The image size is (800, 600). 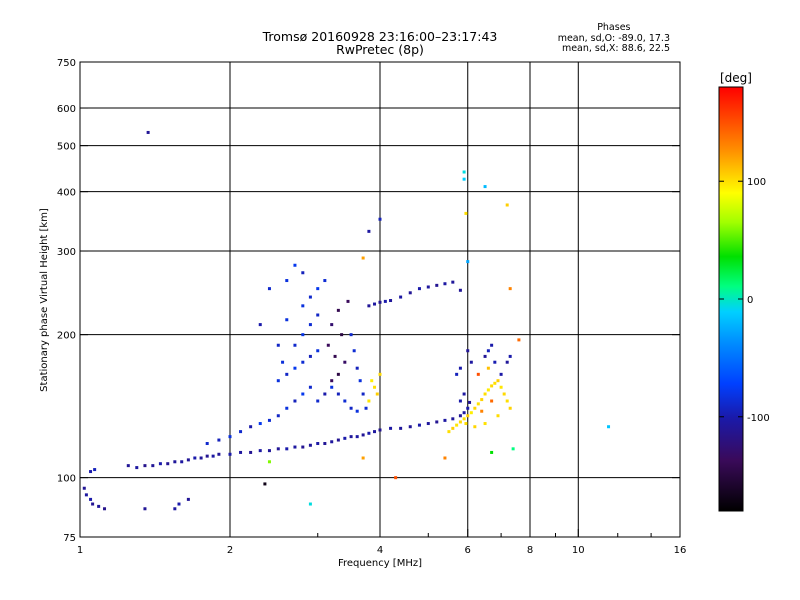 What do you see at coordinates (44, 300) in the screenshot?
I see `y-axis-label: Stationary phase Virtual Height [km]` at bounding box center [44, 300].